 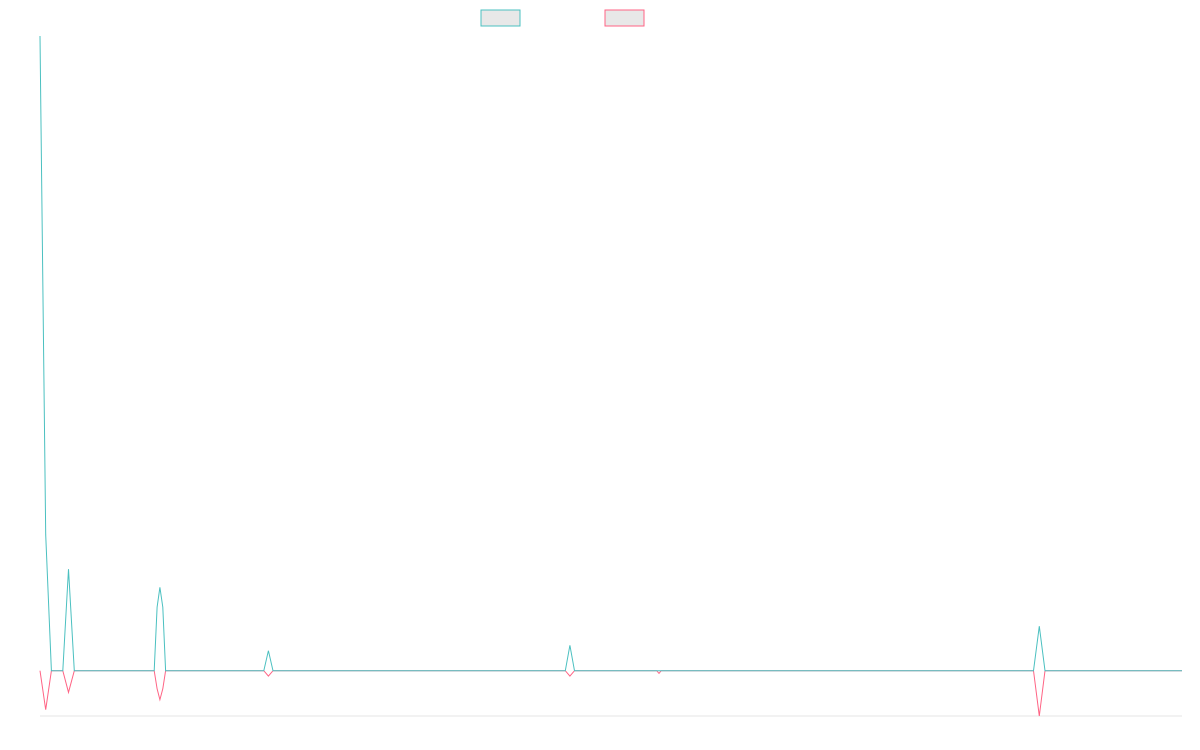 What do you see at coordinates (562, 18) in the screenshot?
I see `legend` at bounding box center [562, 18].